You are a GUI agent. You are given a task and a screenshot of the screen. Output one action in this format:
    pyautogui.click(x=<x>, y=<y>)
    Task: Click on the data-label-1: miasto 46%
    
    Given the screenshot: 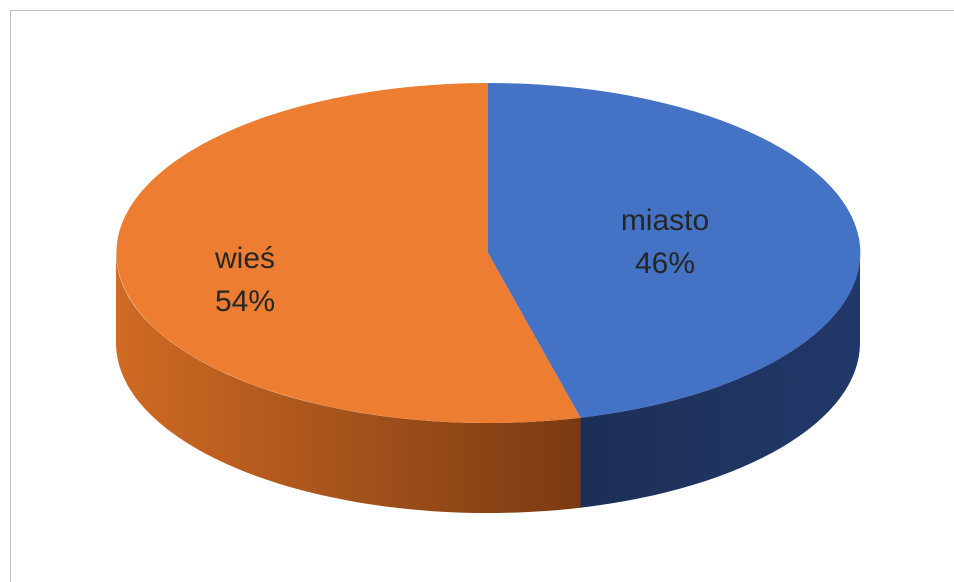 What is the action you would take?
    pyautogui.click(x=665, y=242)
    